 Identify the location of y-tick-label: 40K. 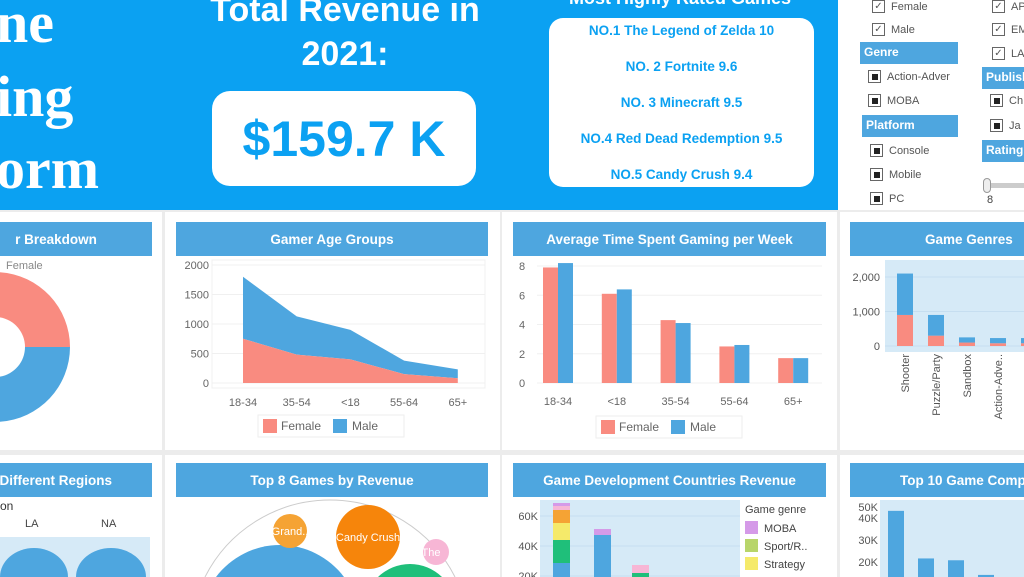
(528, 547).